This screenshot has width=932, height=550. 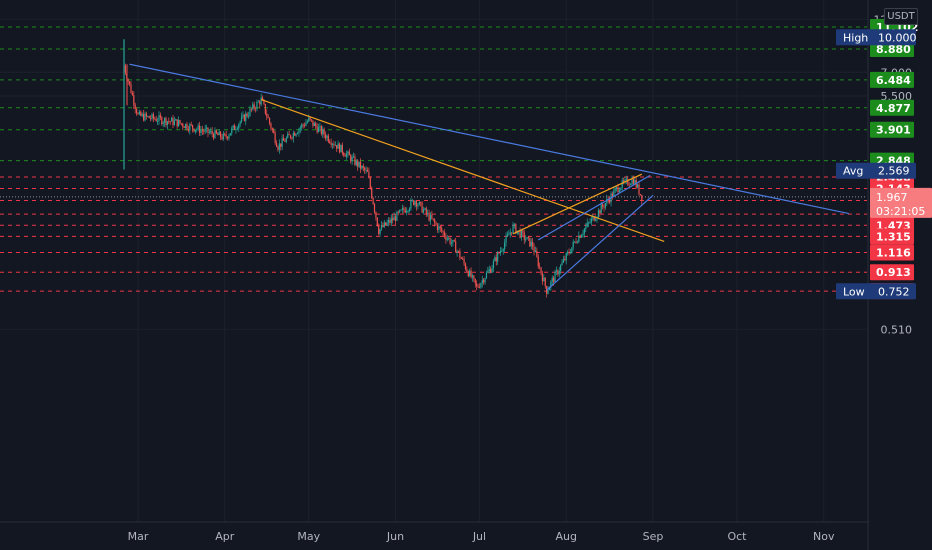 I want to click on high-label-bg, so click(x=876, y=37).